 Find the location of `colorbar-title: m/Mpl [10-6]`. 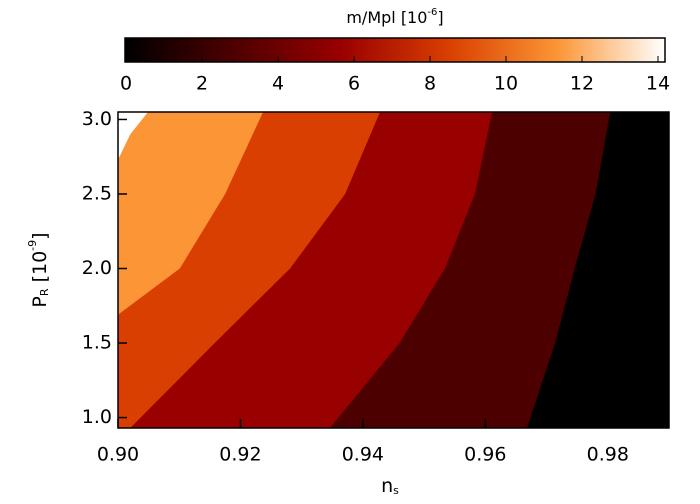

colorbar-title: m/Mpl [10-6] is located at coordinates (394, 17).